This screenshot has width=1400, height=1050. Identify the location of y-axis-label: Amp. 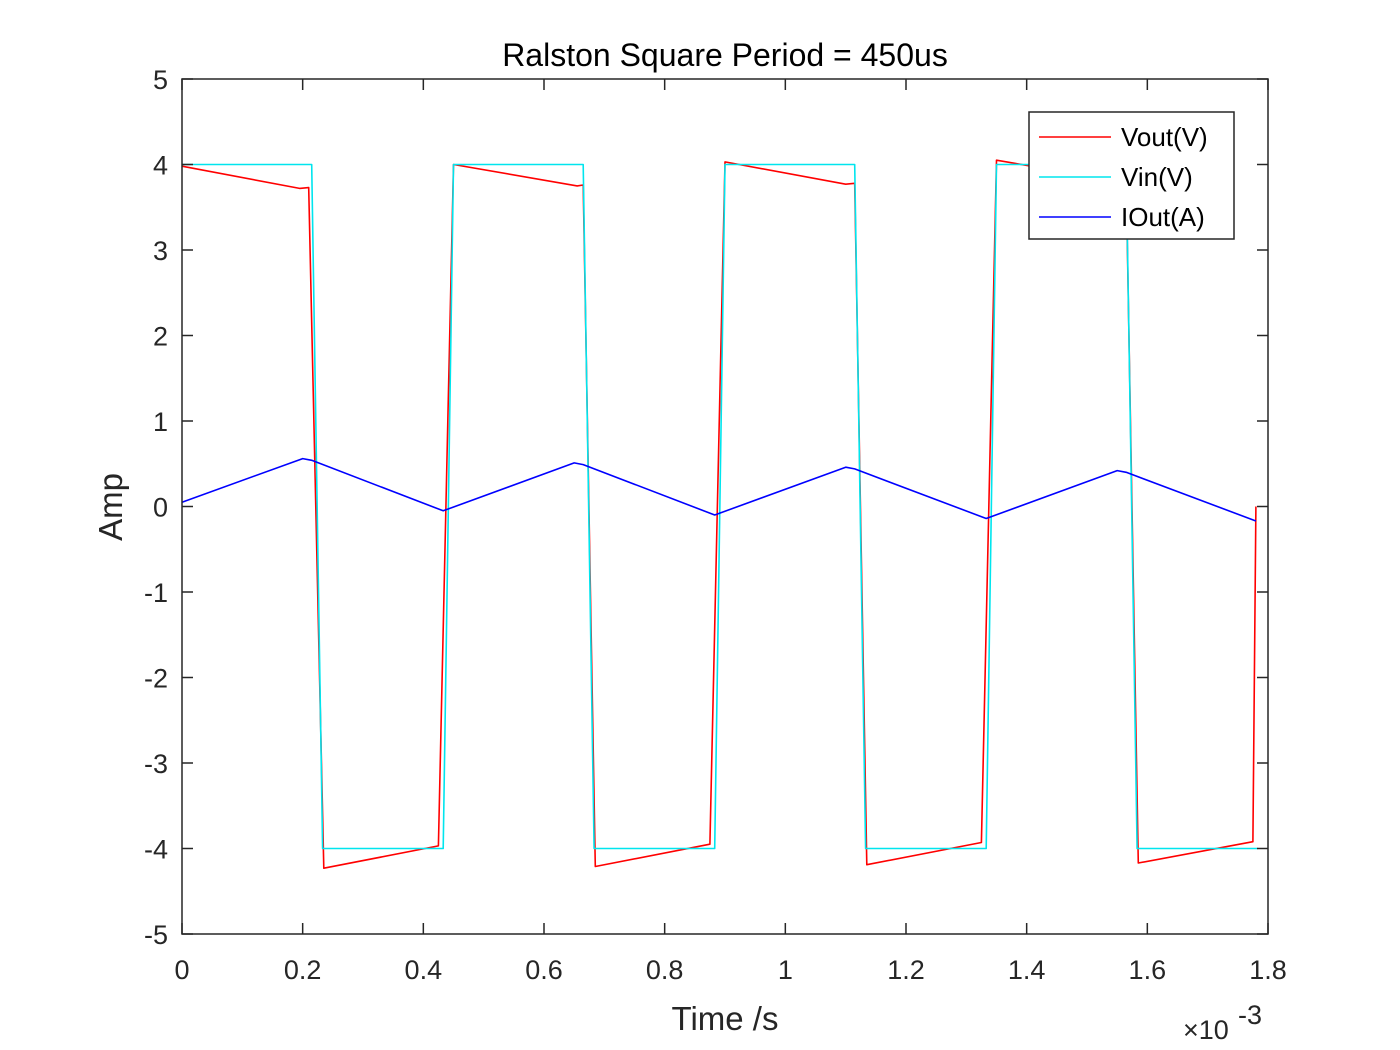
(110, 507).